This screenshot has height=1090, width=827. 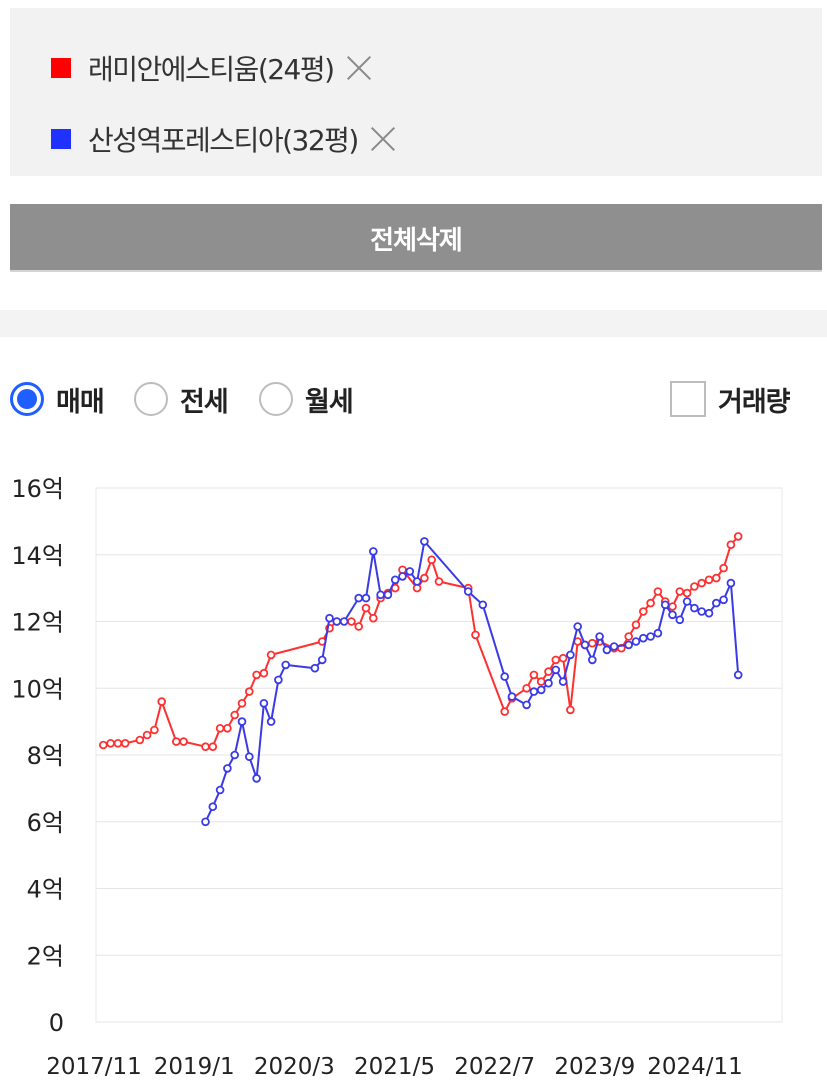 I want to click on radio-monthly-rent: 월세, so click(x=306, y=399).